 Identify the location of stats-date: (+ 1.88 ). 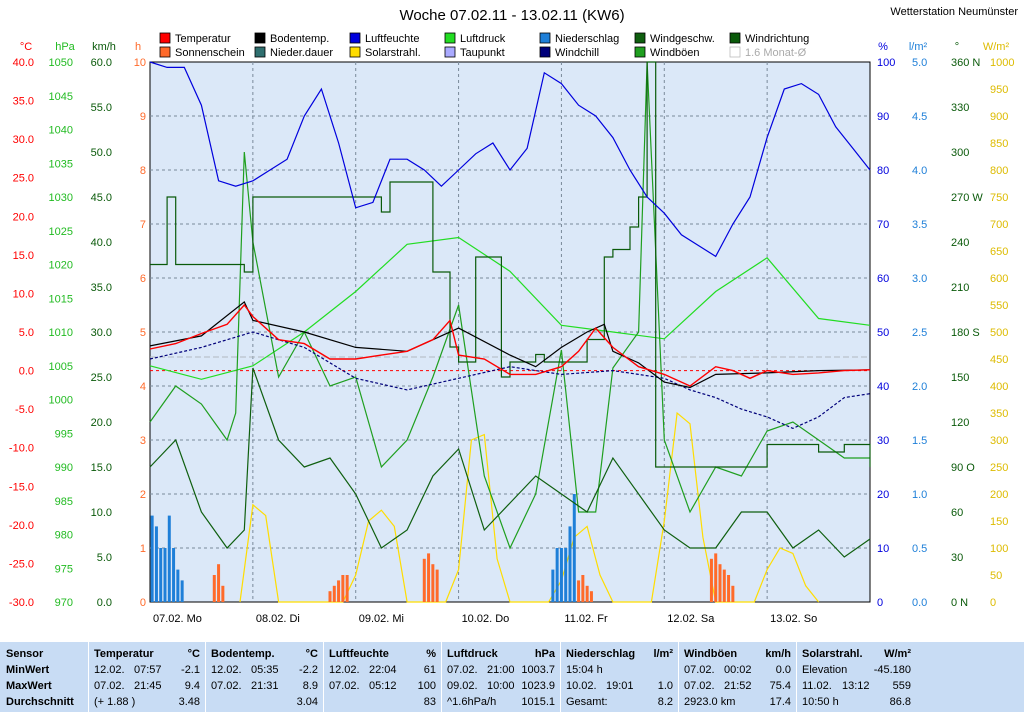
(115, 702).